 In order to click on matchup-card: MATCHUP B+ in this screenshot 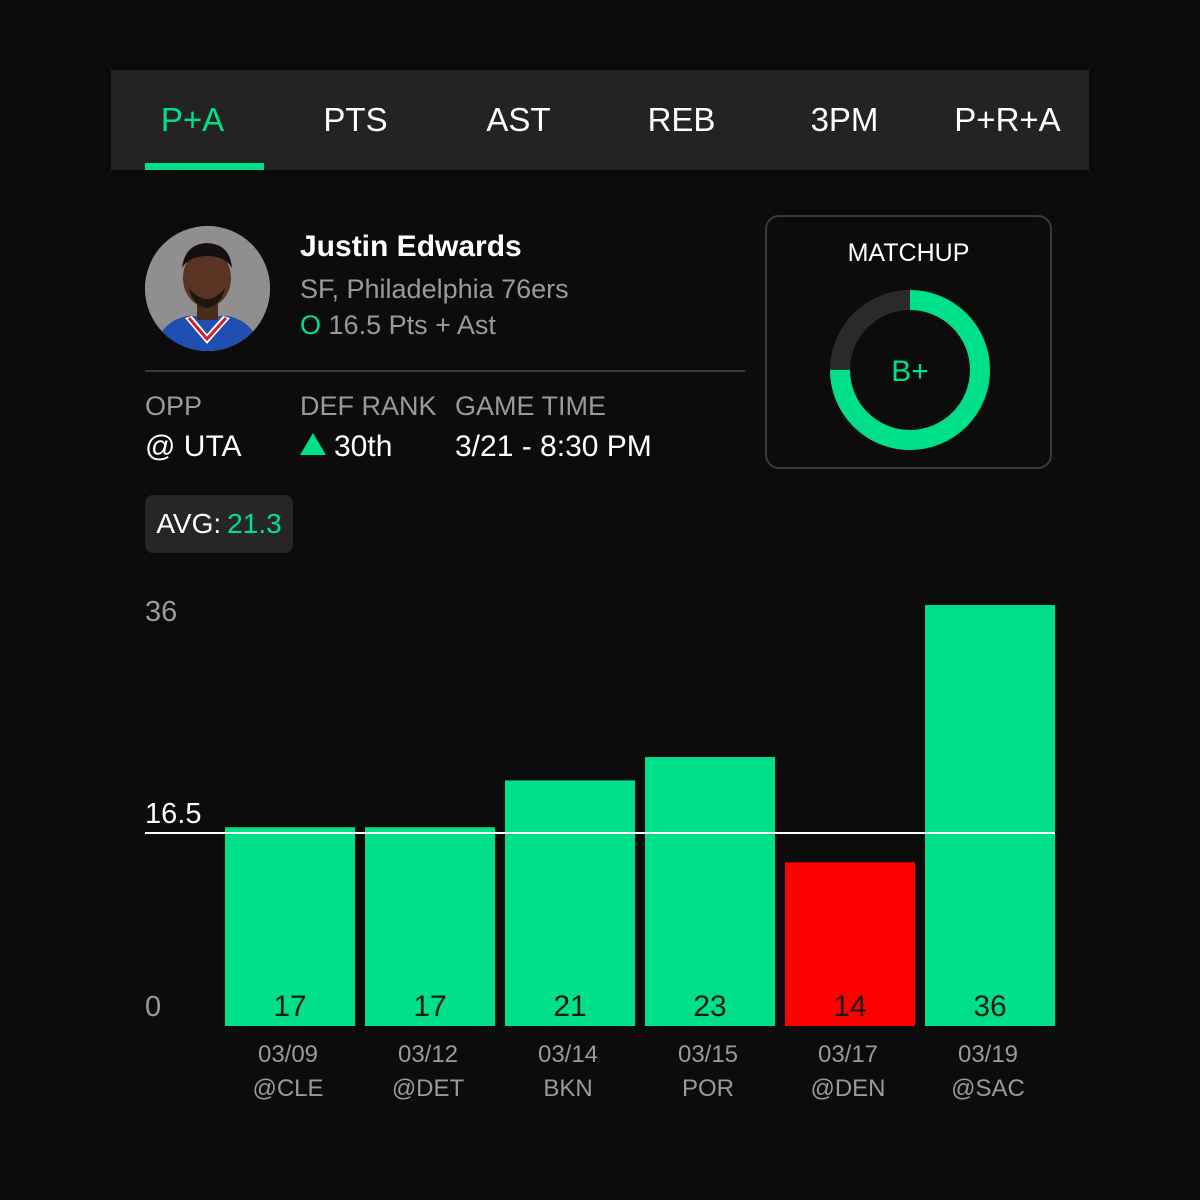, I will do `click(908, 342)`.